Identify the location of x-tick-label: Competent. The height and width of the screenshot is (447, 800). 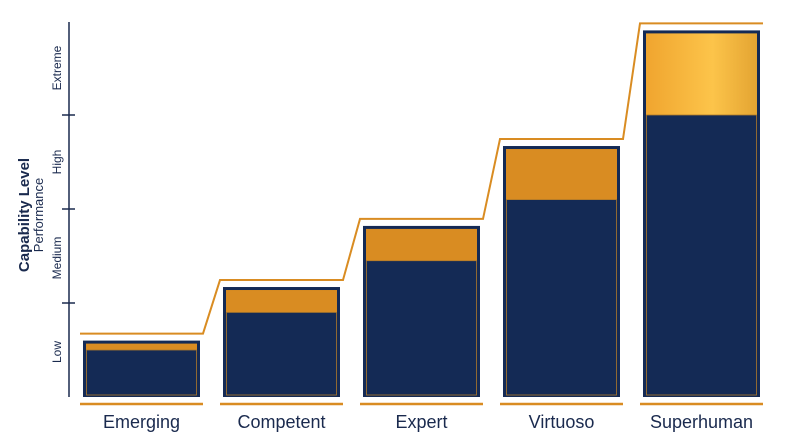
(281, 422).